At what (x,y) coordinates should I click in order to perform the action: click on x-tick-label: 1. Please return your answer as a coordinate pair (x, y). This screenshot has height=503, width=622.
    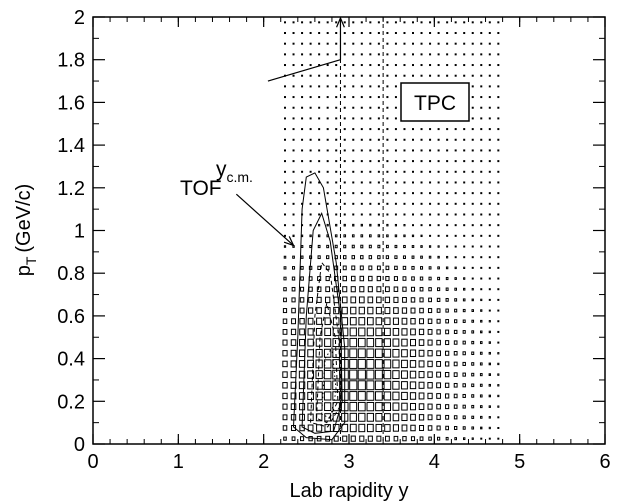
    Looking at the image, I should click on (178, 462).